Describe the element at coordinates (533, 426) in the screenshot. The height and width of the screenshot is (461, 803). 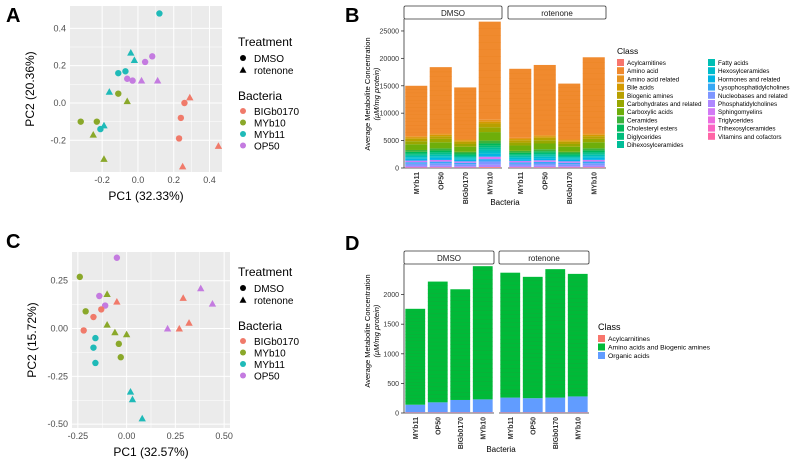
I see `x-tick-label: OP50` at that location.